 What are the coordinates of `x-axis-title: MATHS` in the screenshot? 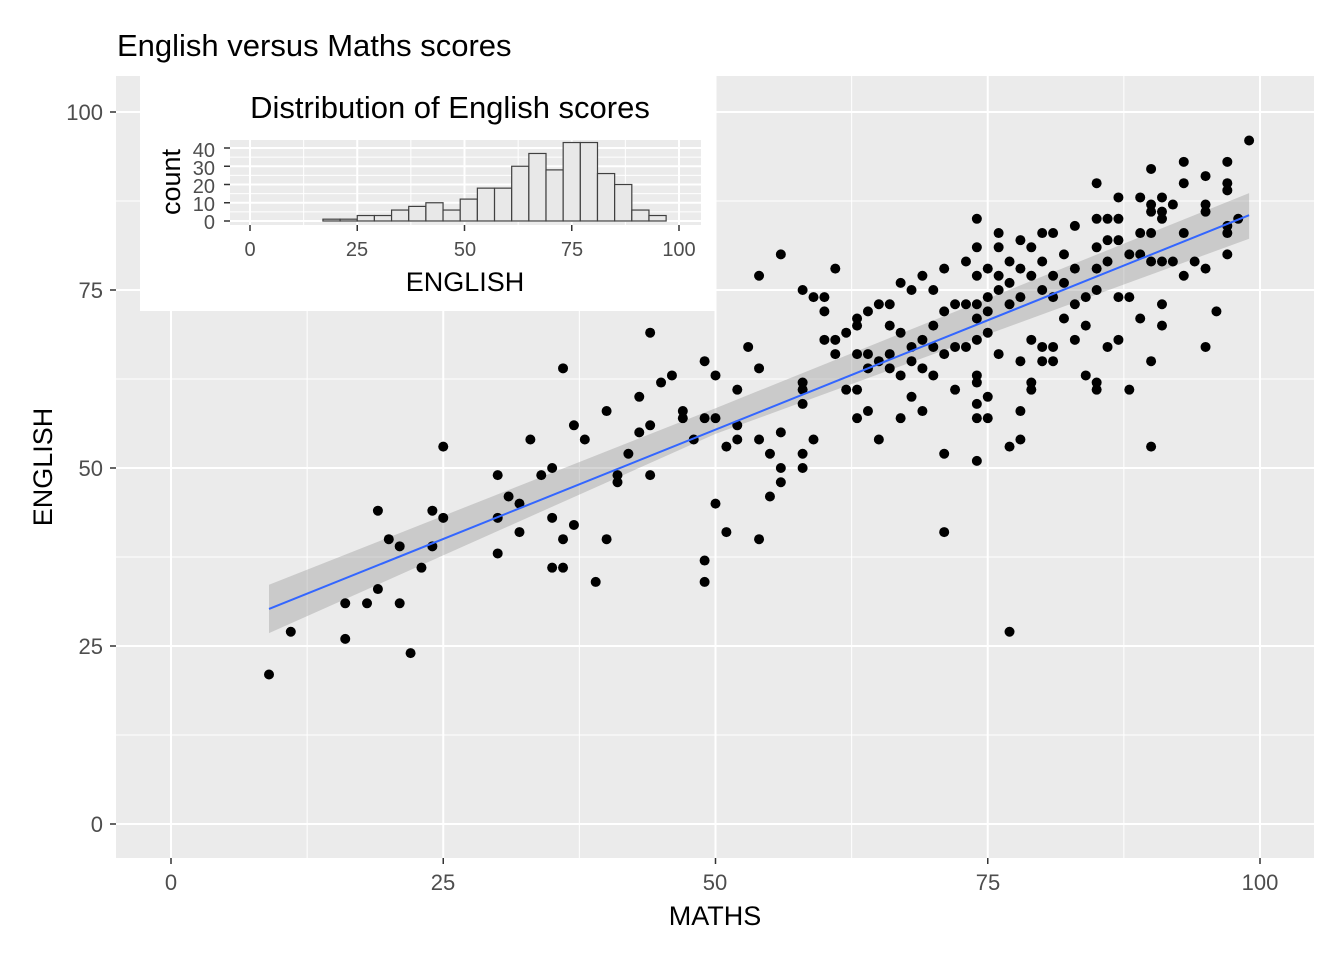 It's located at (715, 916).